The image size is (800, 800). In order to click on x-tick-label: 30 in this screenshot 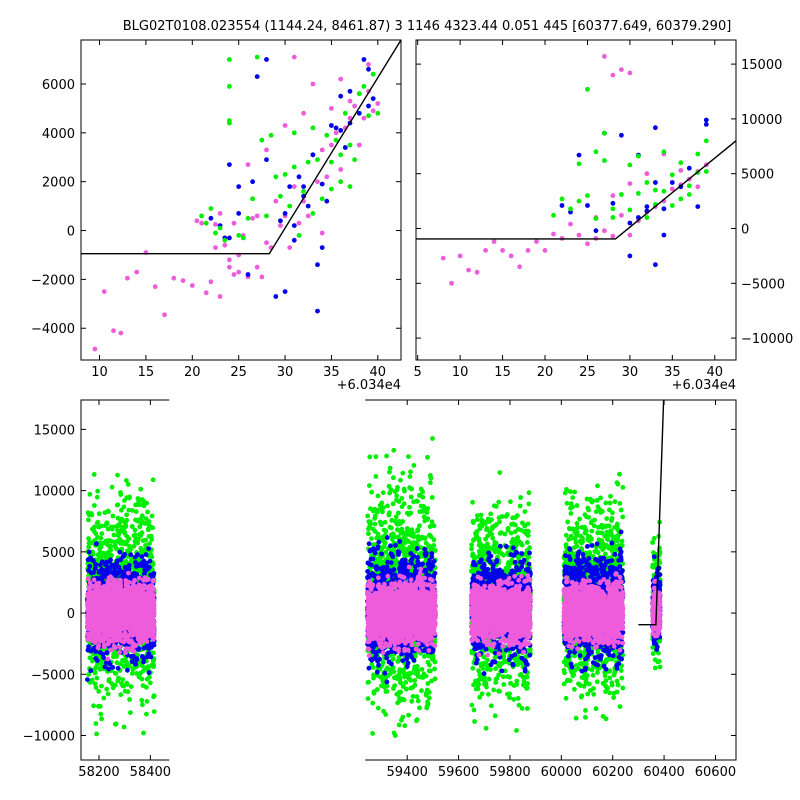, I will do `click(630, 372)`.